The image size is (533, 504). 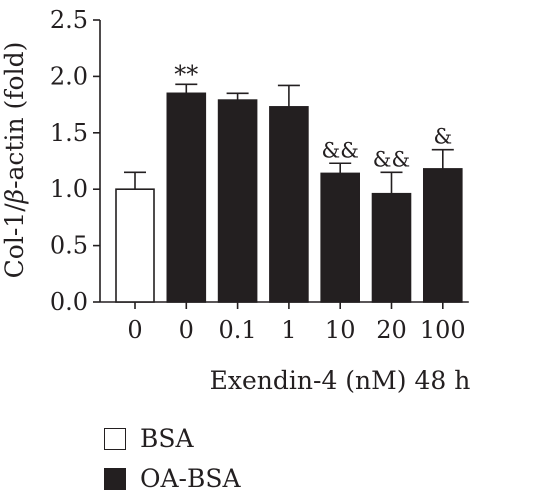 What do you see at coordinates (69, 189) in the screenshot?
I see `y-tick-label: 1.0` at bounding box center [69, 189].